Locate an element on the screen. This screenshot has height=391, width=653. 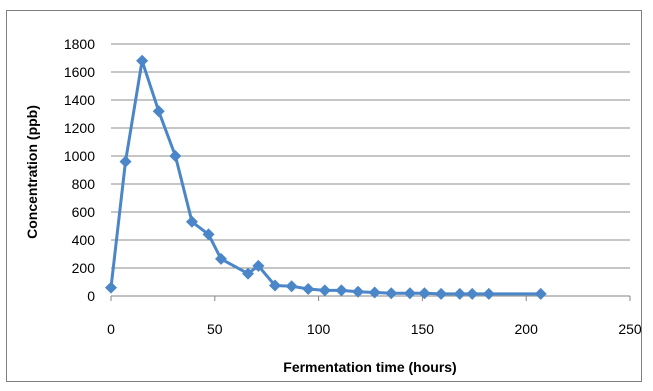
y-axis-ticks: 0 200 400 600 800 1000 1200 1400 1600 1800 is located at coordinates (79, 170).